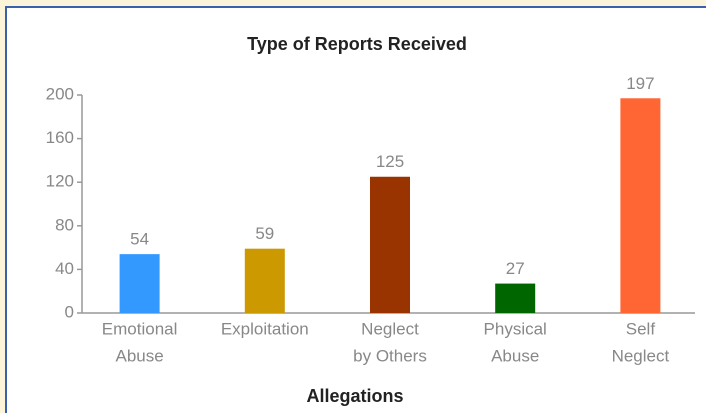 This screenshot has height=413, width=706. I want to click on value-label: 59, so click(264, 233).